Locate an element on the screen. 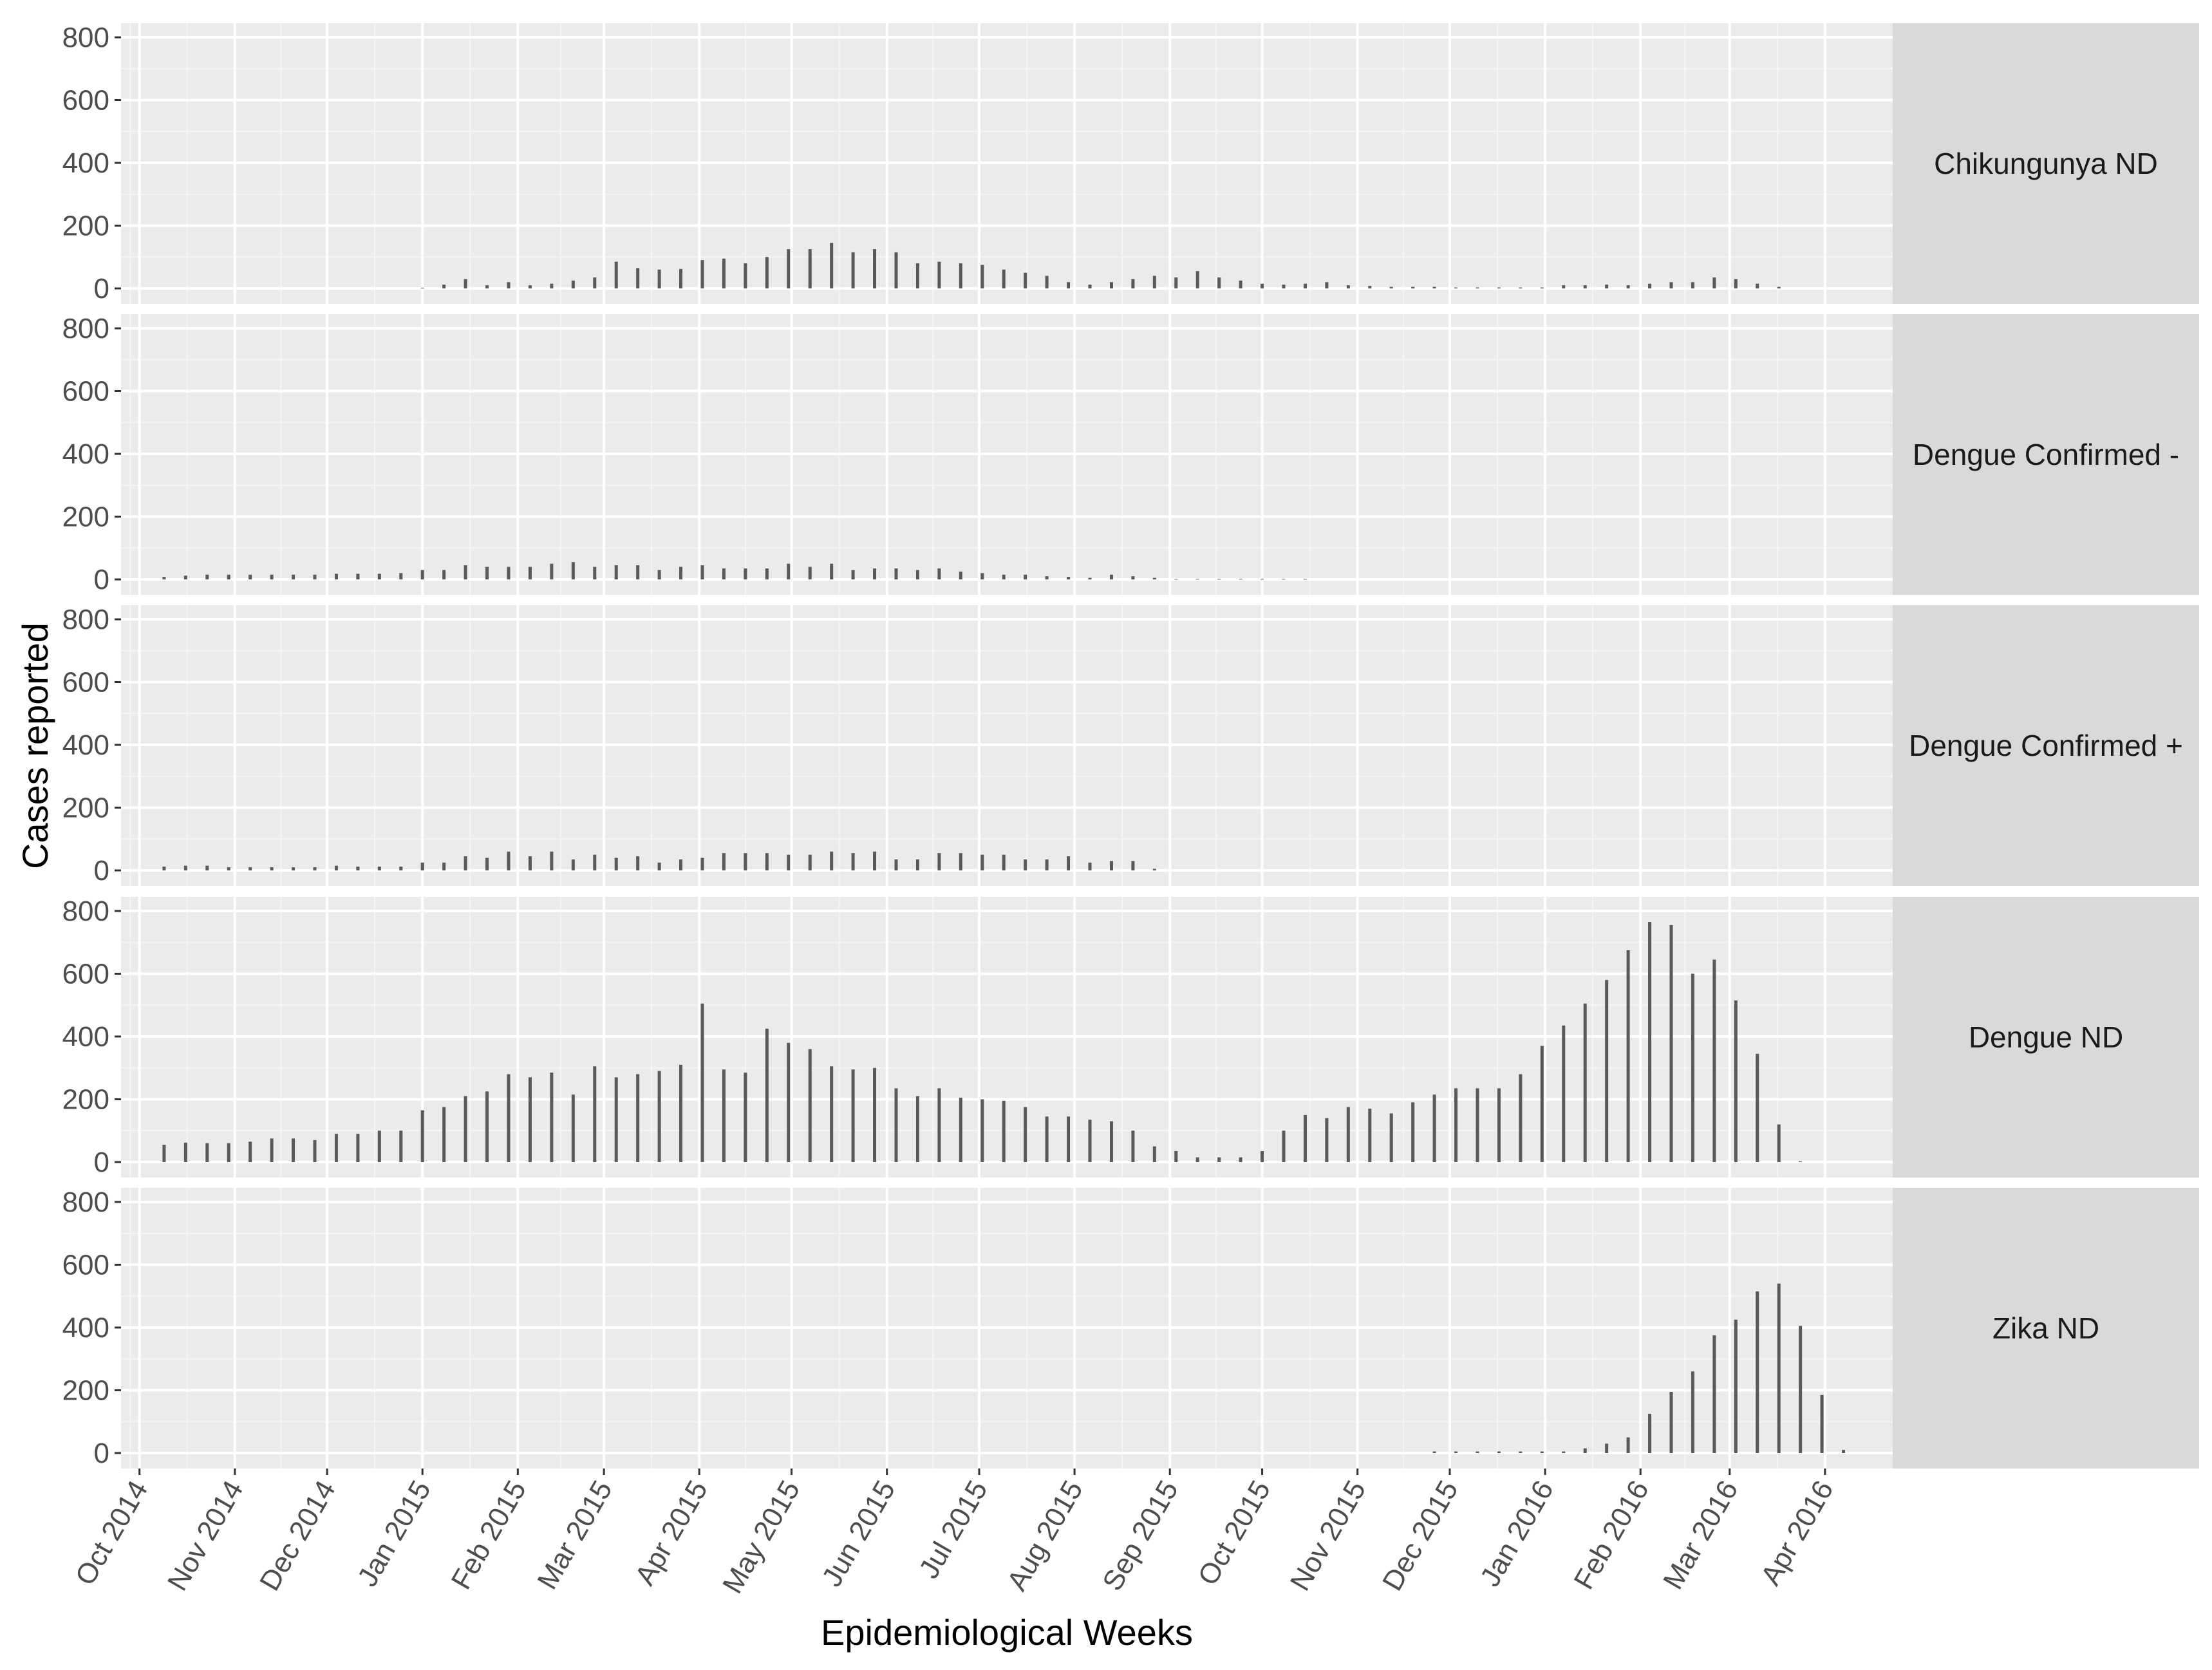  x-tick-label: Oct 2014 is located at coordinates (112, 1533).